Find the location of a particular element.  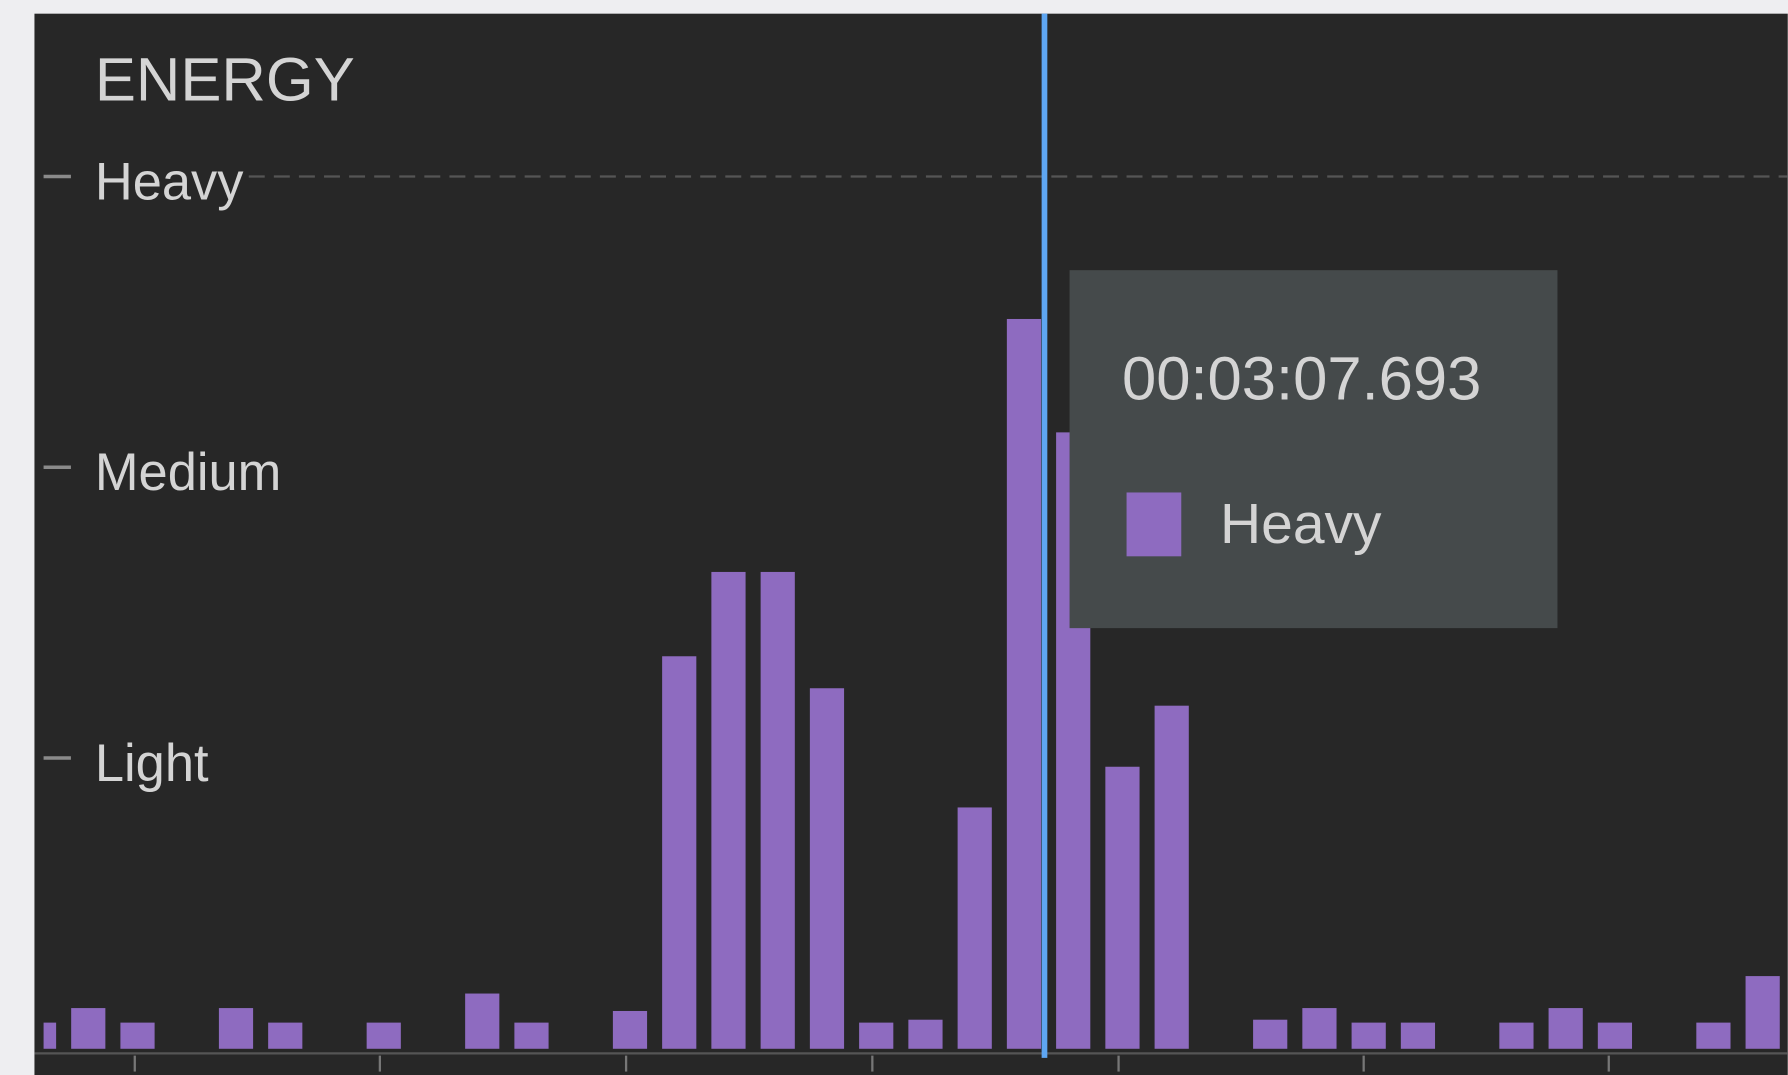

x-ticks is located at coordinates (871, 1063).